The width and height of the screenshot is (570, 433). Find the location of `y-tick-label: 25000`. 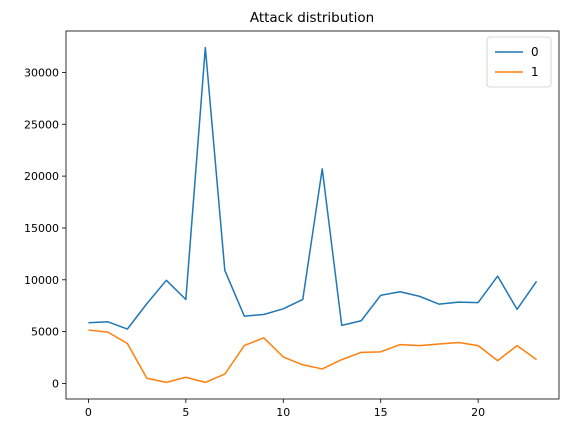

y-tick-label: 25000 is located at coordinates (41, 124).